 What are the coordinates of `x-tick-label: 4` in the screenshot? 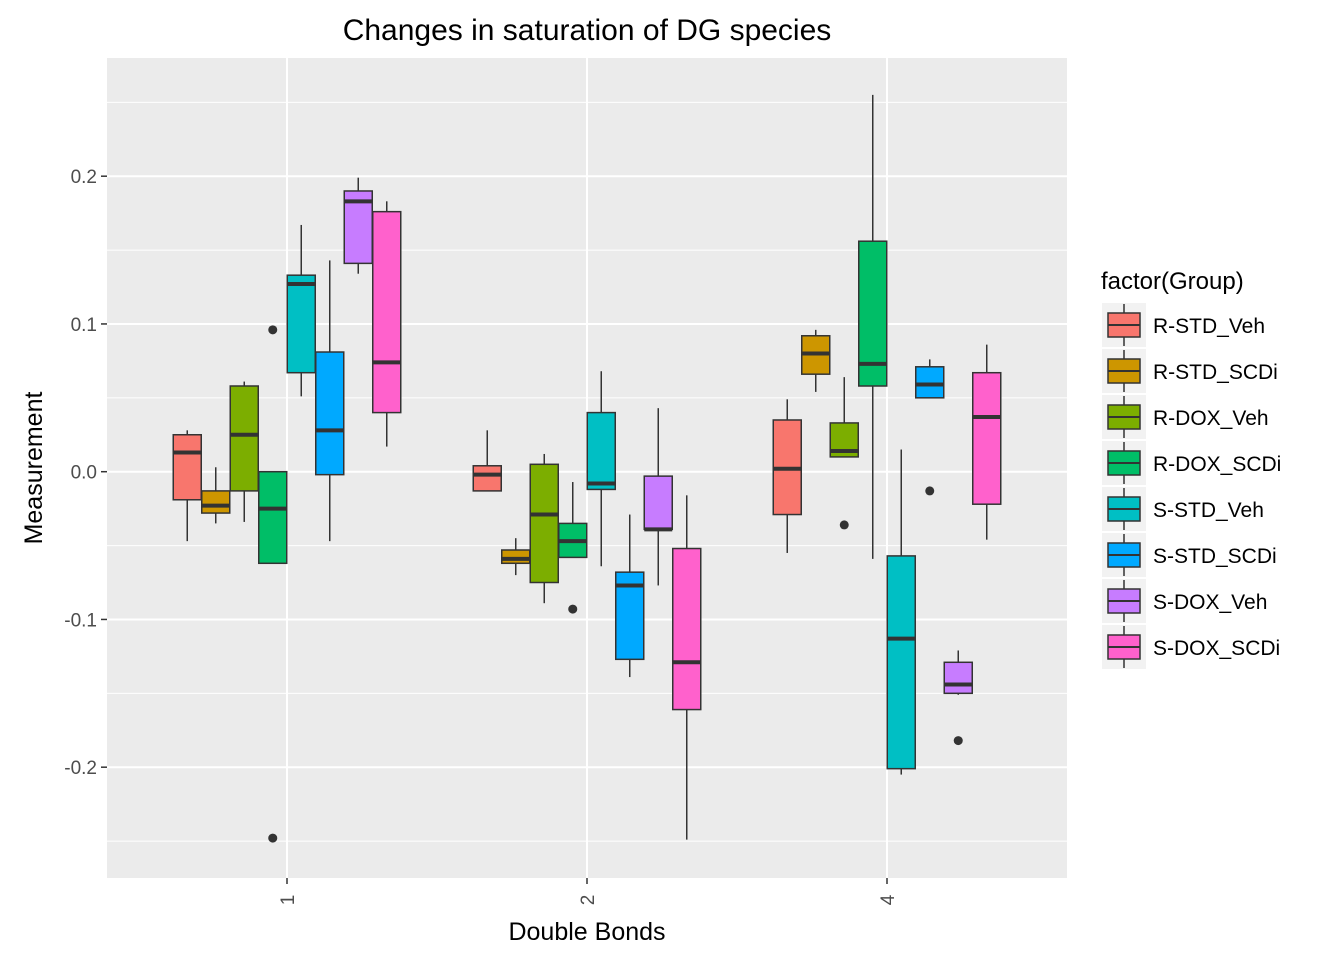 It's located at (888, 899).